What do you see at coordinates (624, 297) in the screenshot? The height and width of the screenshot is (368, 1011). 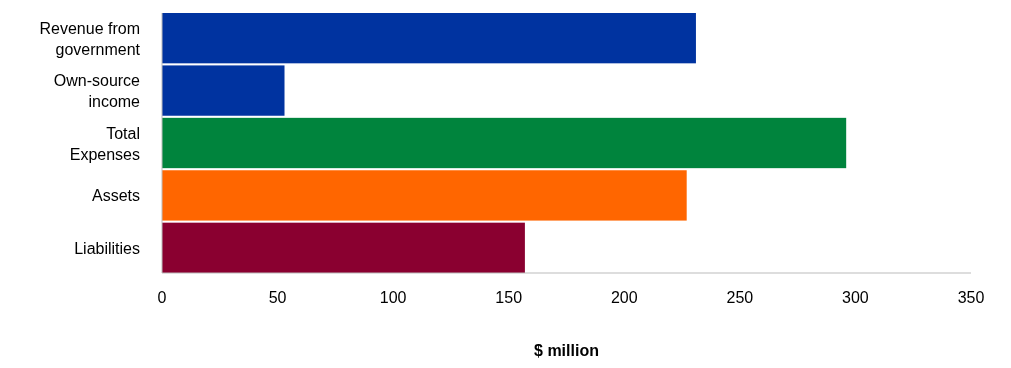 I see `x-tick-label: 200` at bounding box center [624, 297].